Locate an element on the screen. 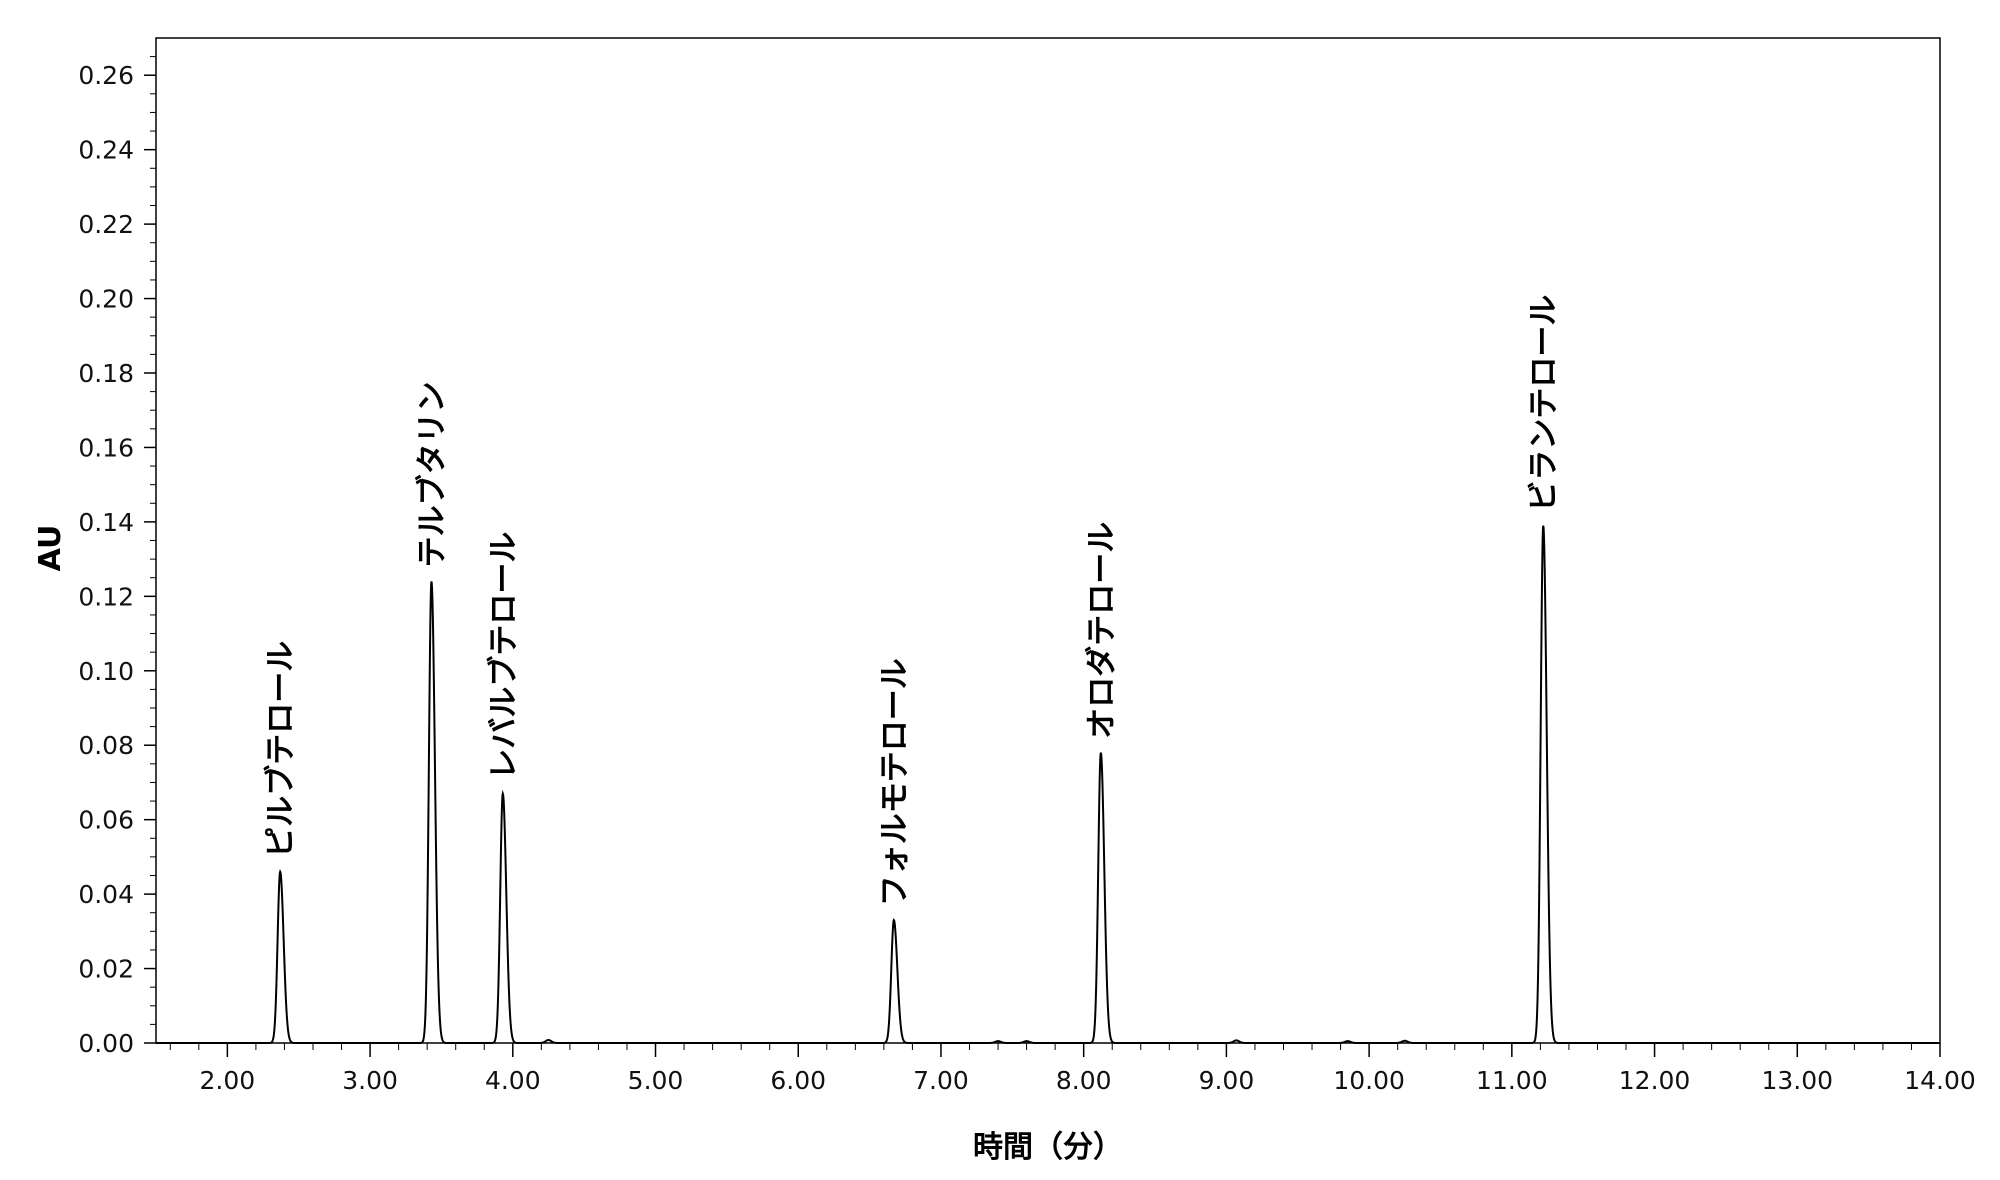 The width and height of the screenshot is (2000, 1180). y-tick-label: 0.14 is located at coordinates (106, 522).